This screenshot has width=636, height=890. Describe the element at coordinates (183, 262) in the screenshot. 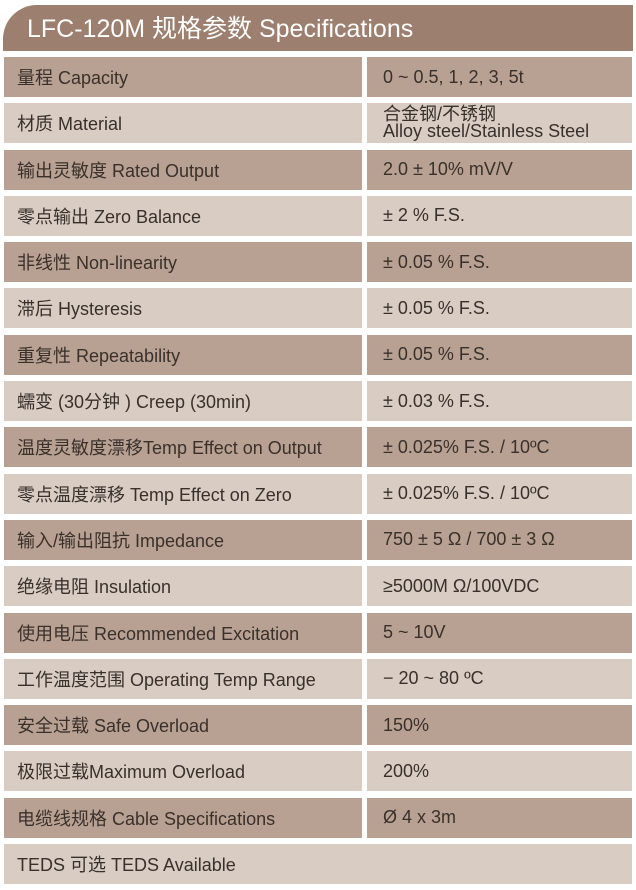

I see `spec-label: 非线性 Non-linearity` at that location.